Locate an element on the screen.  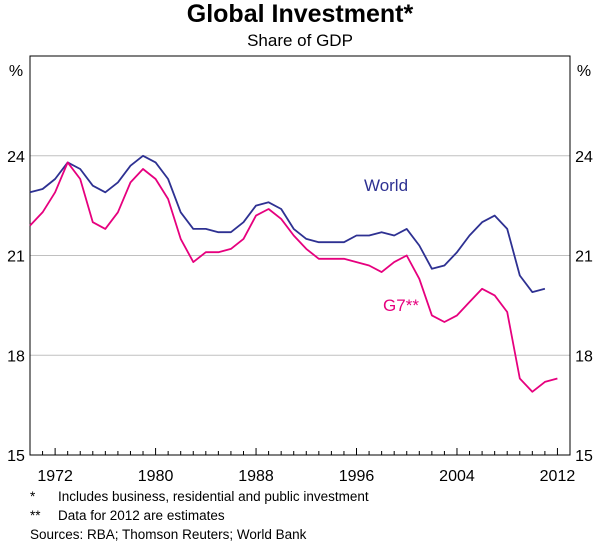
y-tick-label-right: 24 is located at coordinates (584, 157).